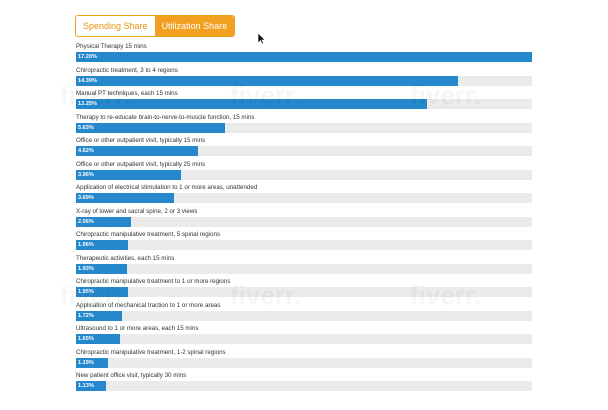 The width and height of the screenshot is (608, 410). Describe the element at coordinates (125, 198) in the screenshot. I see `bar-fill: 3.69%` at that location.